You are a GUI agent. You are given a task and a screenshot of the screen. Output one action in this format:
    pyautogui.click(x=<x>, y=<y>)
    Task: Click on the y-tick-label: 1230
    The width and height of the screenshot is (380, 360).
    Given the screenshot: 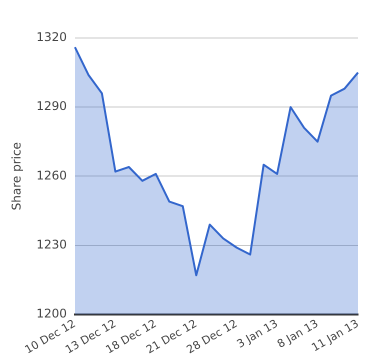 What is the action you would take?
    pyautogui.click(x=51, y=244)
    